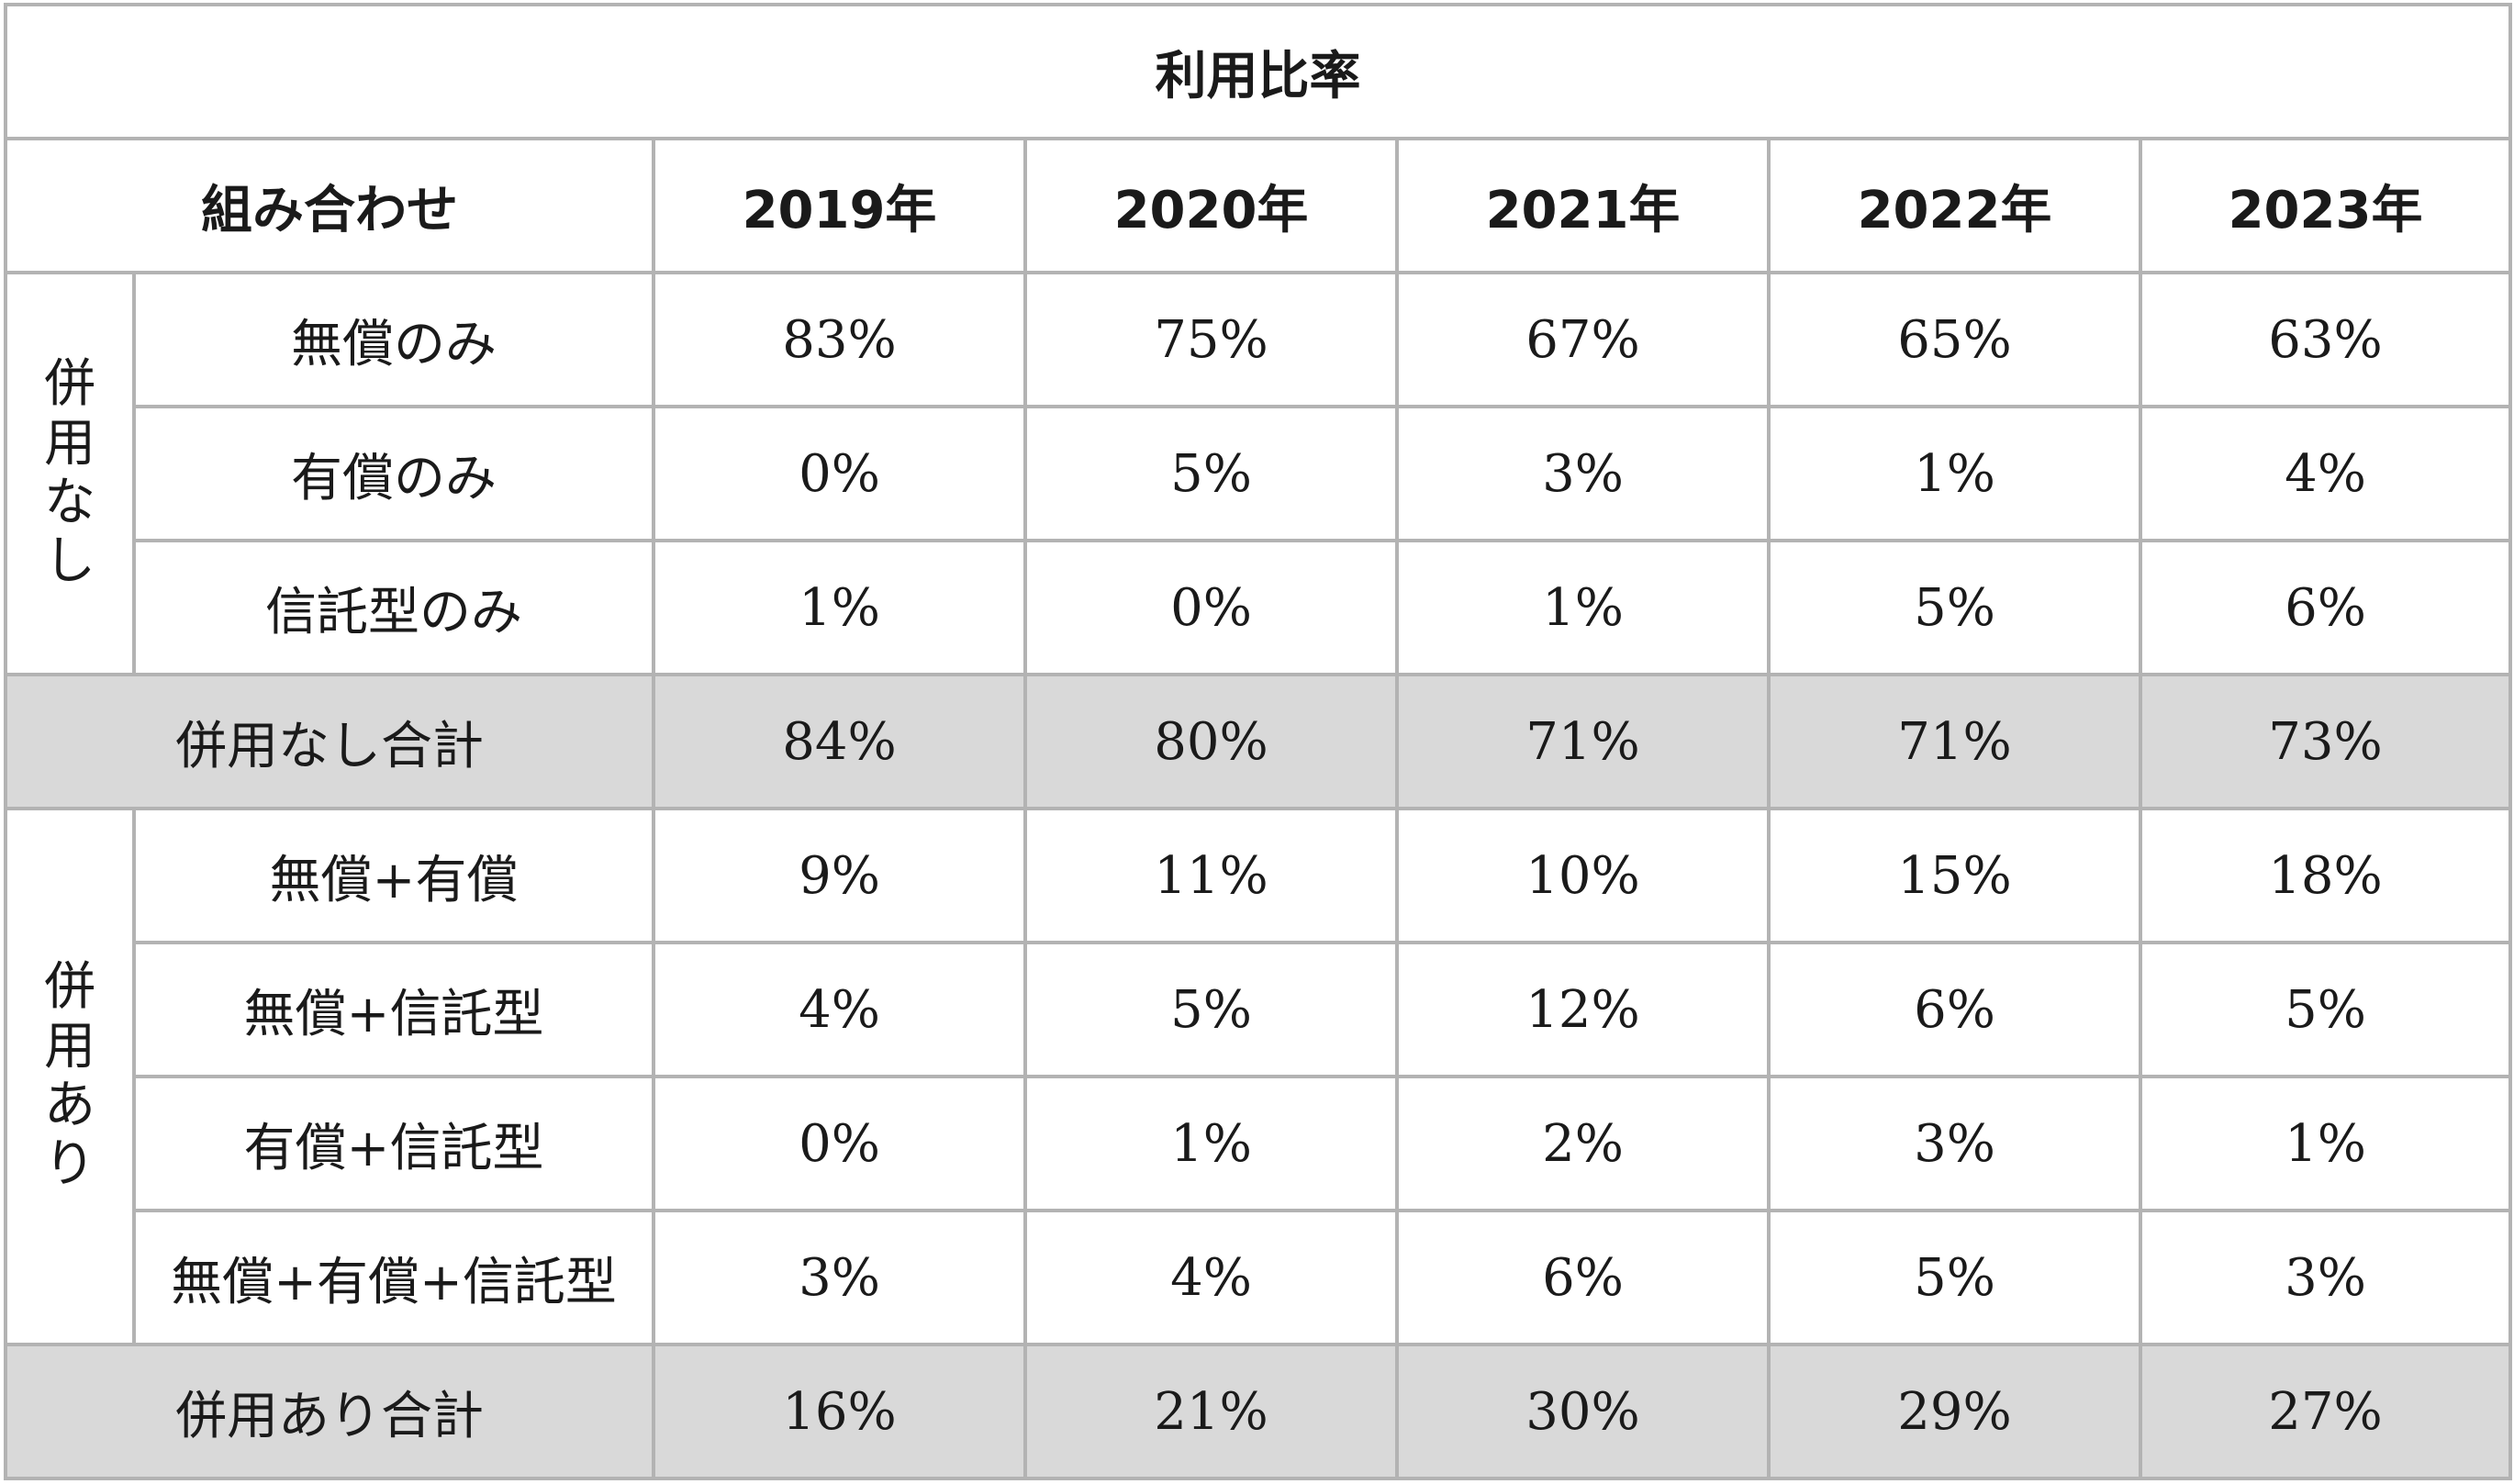 The image size is (2514, 1484). What do you see at coordinates (839, 875) in the screenshot?
I see `value-cell: 9%` at bounding box center [839, 875].